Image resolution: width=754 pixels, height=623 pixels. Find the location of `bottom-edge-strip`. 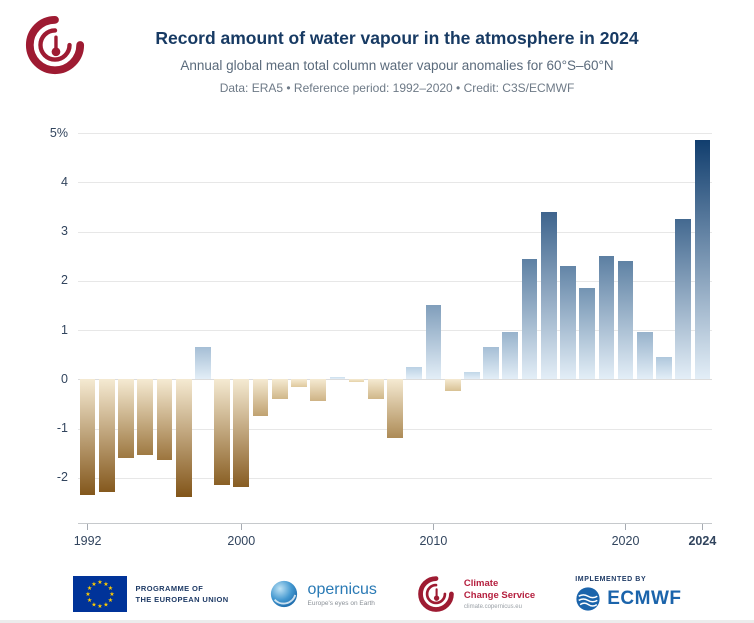

bottom-edge-strip is located at coordinates (377, 621).